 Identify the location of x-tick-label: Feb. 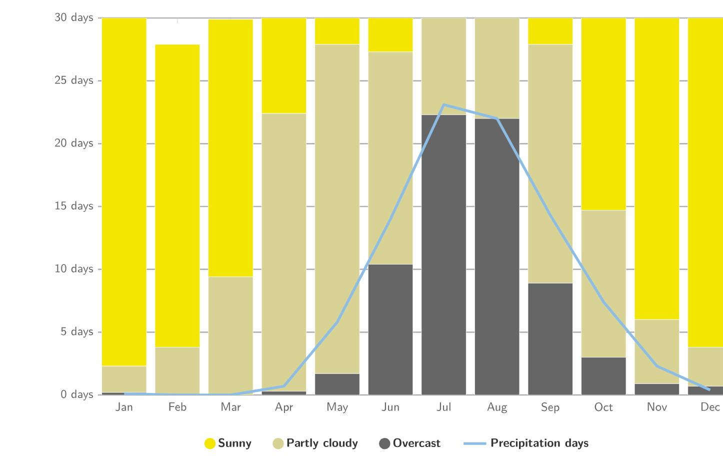
(177, 406).